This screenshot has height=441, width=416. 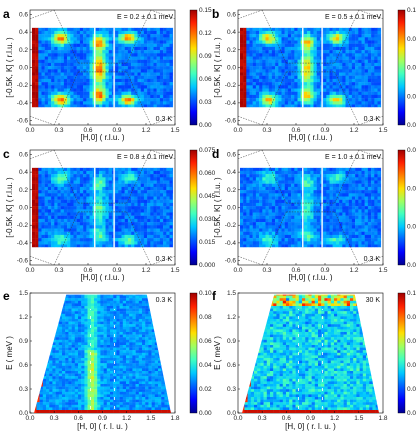 I want to click on panel-label: a, so click(x=6, y=14).